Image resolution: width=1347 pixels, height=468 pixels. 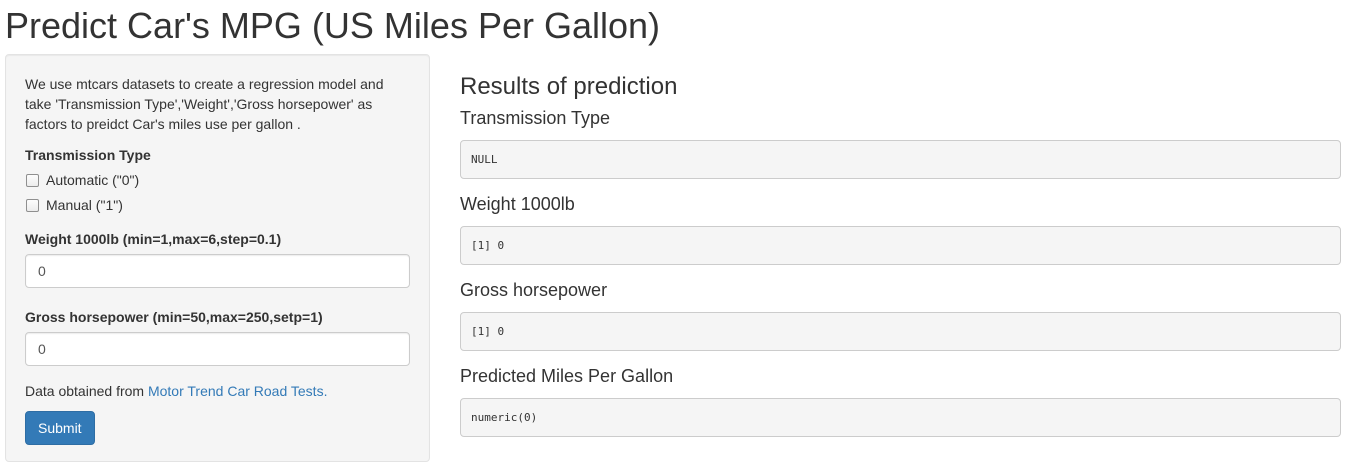 I want to click on motor-trend-link: Motor Trend Car Road Tests., so click(x=237, y=391).